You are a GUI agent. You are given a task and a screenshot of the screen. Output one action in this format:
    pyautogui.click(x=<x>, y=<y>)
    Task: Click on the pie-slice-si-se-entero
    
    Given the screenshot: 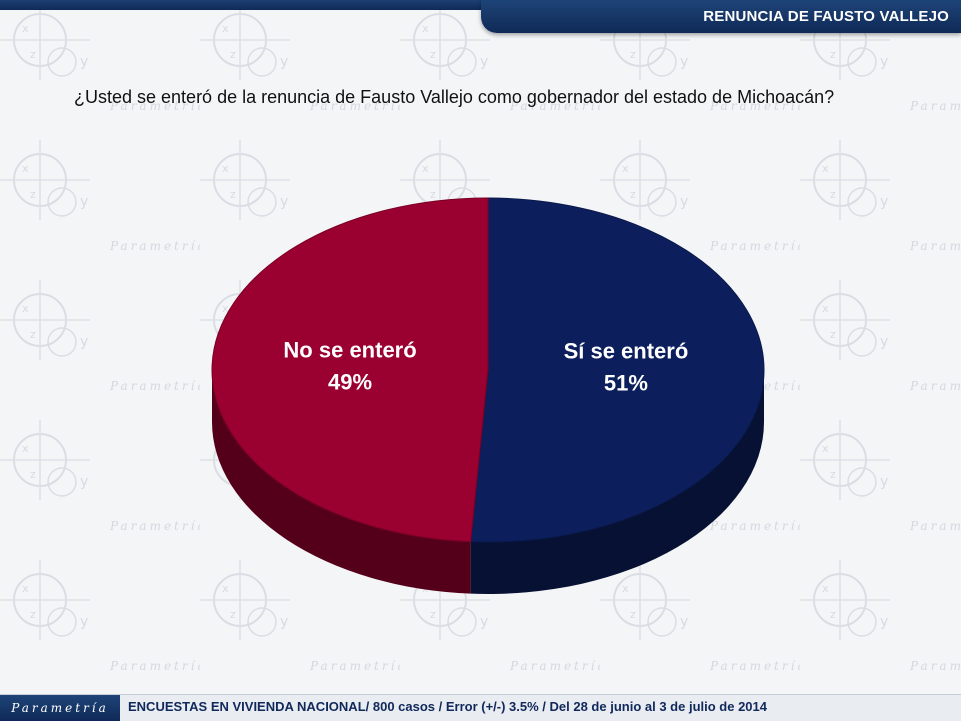 What is the action you would take?
    pyautogui.click(x=617, y=370)
    